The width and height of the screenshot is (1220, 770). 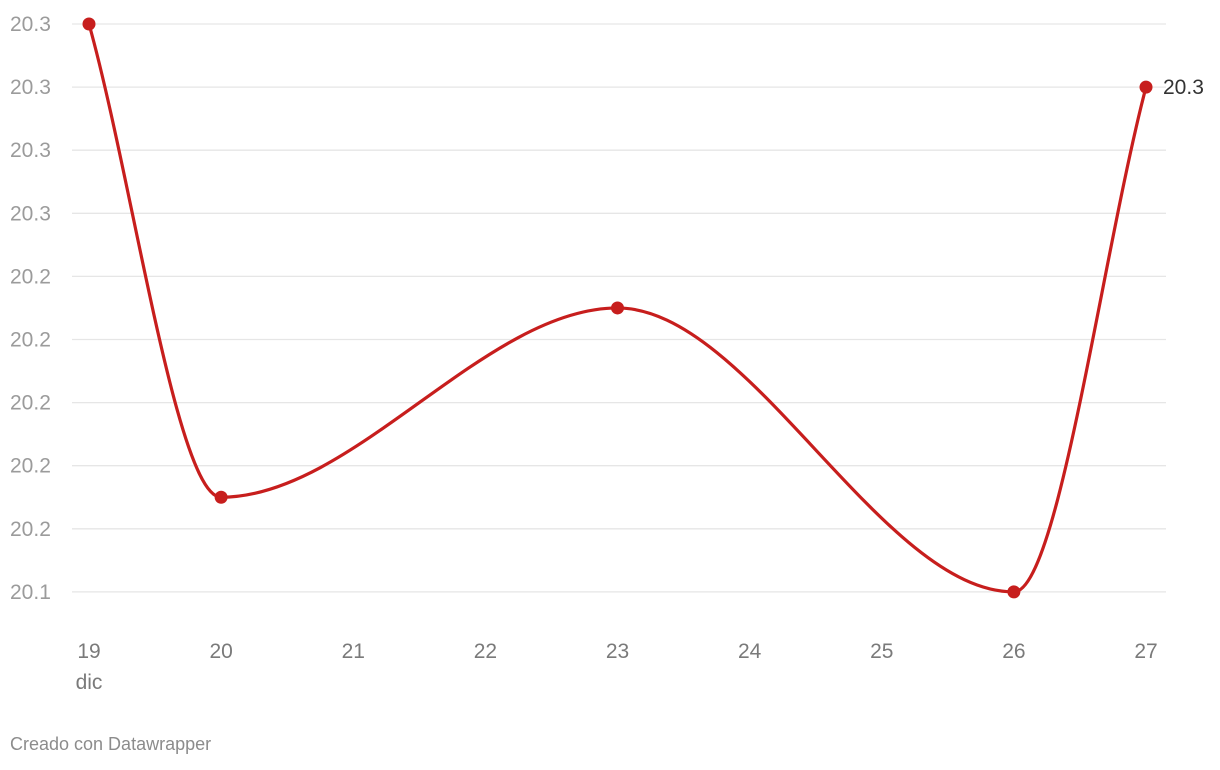 What do you see at coordinates (1013, 651) in the screenshot?
I see `x-tick-label: 26` at bounding box center [1013, 651].